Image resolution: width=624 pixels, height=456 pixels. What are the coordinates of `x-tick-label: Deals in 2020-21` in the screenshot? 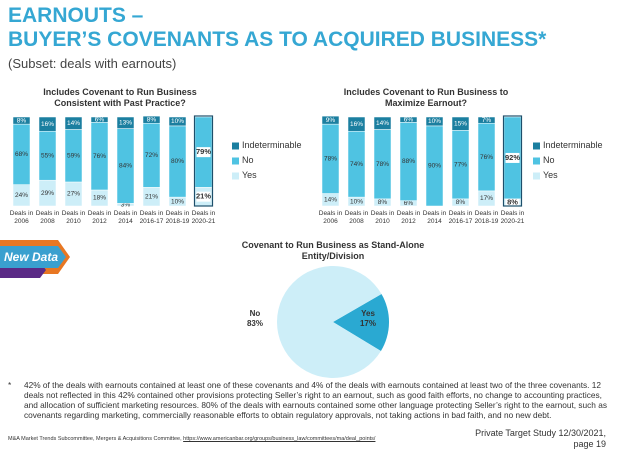 It's located at (203, 217).